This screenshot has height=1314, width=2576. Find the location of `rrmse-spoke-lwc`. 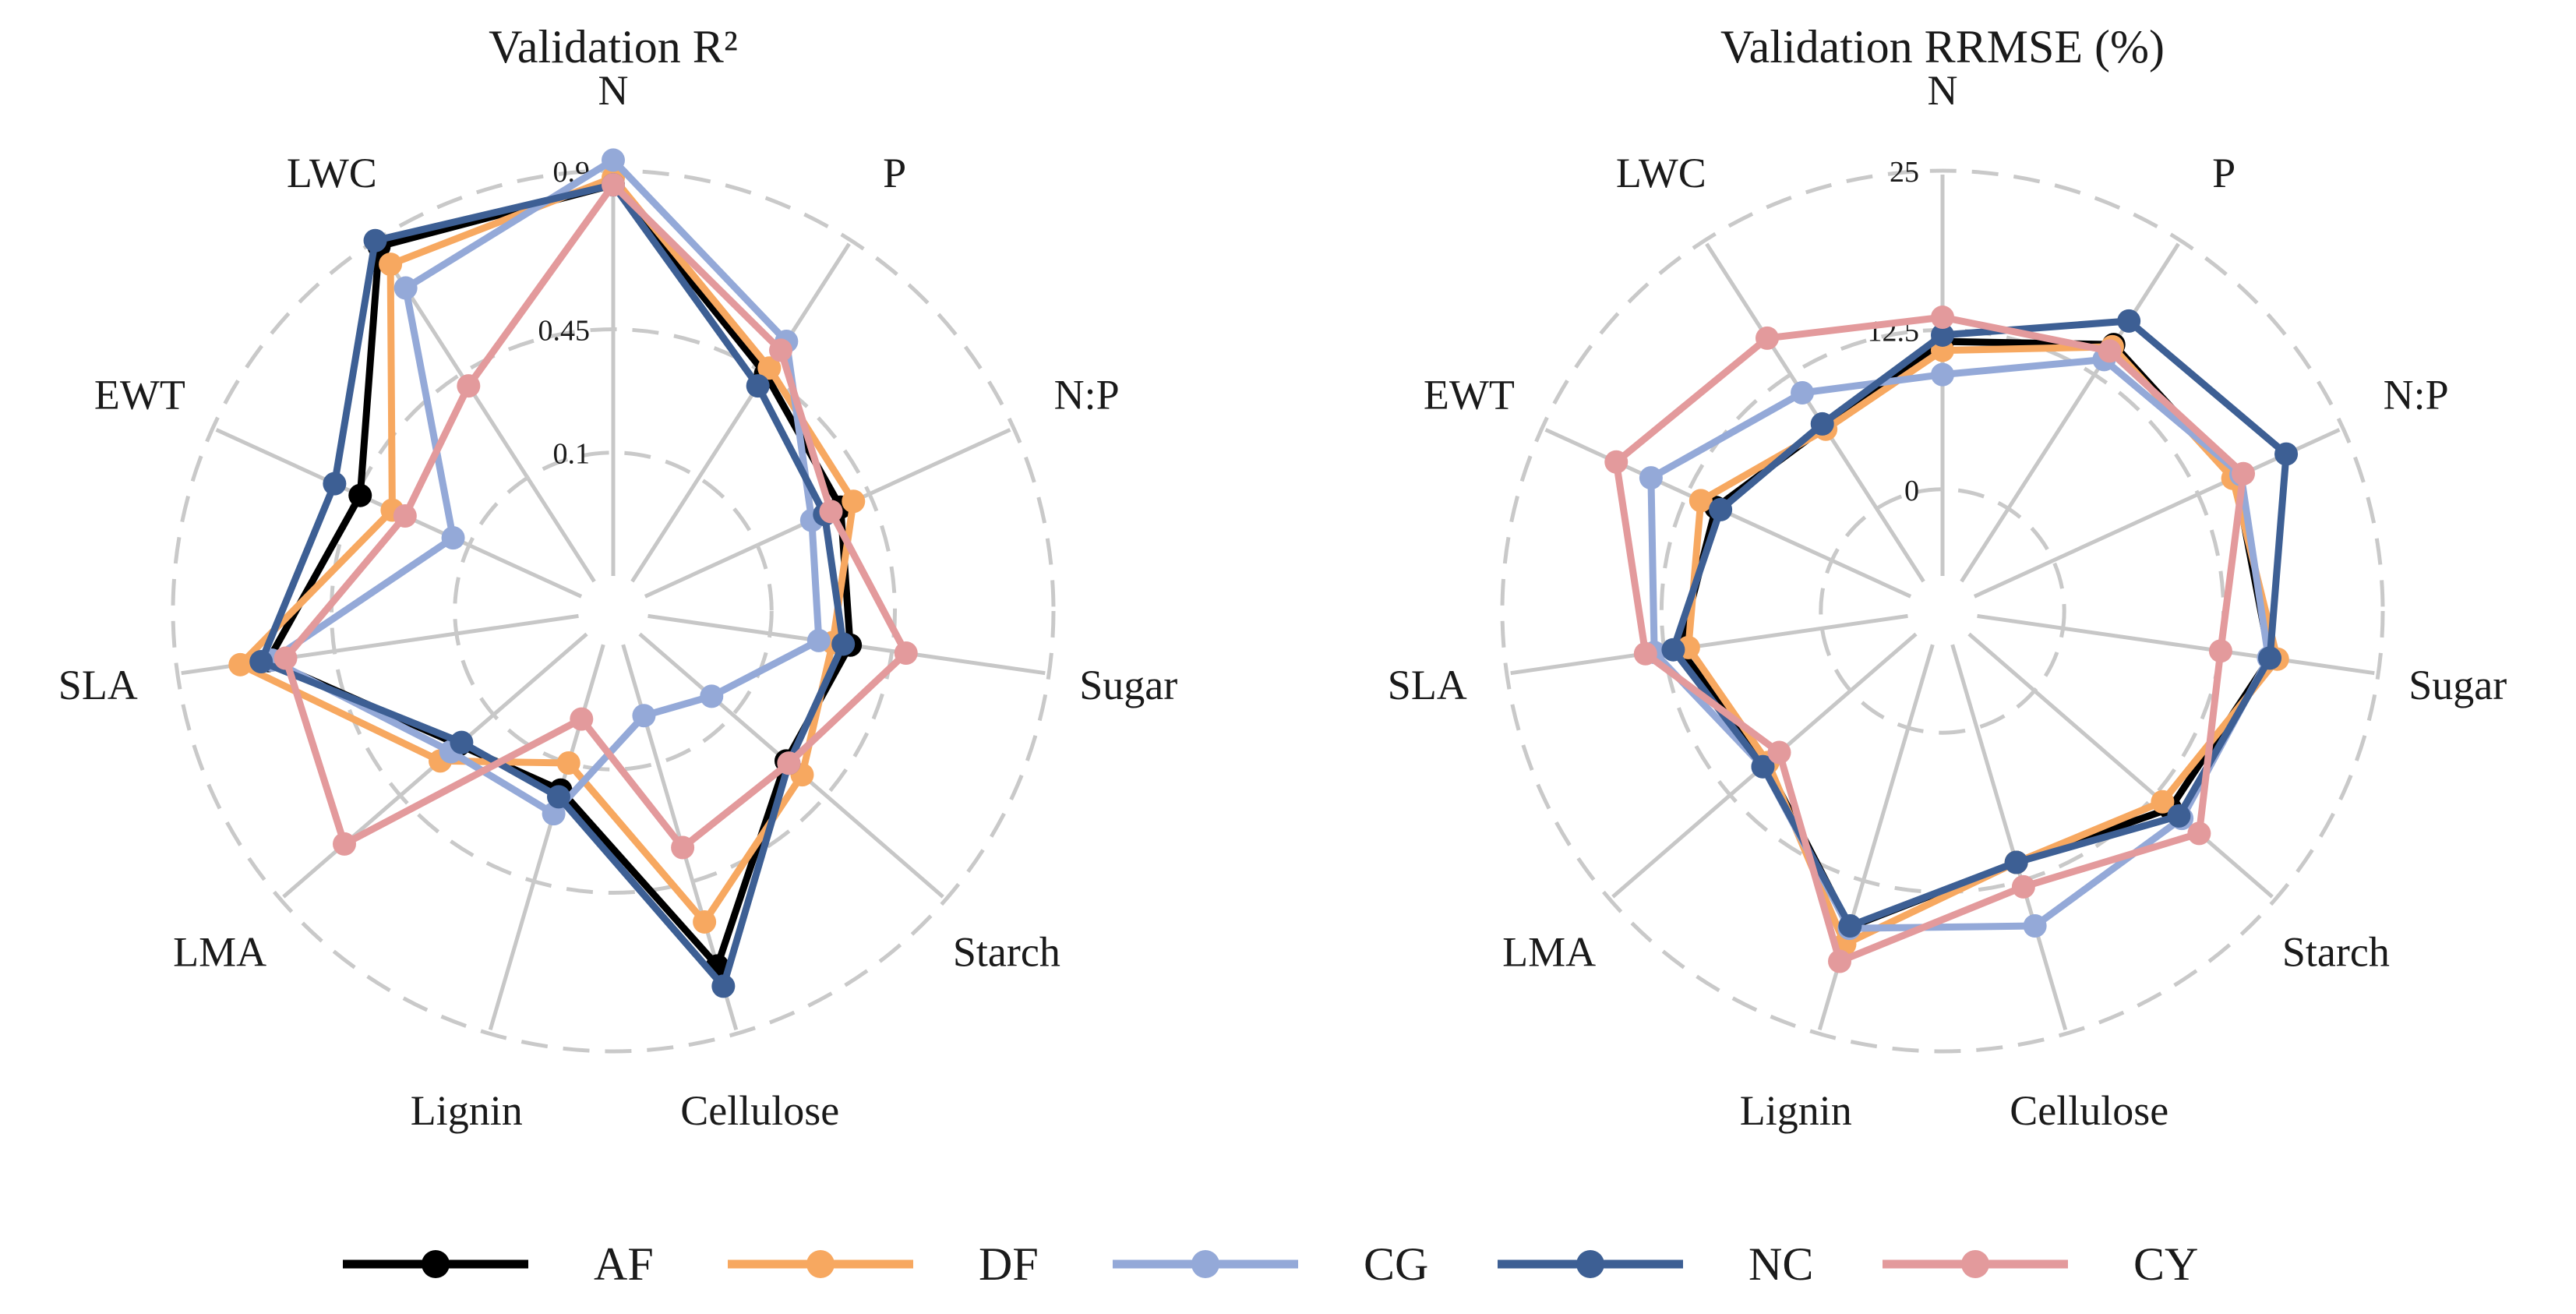

rrmse-spoke-lwc is located at coordinates (1815, 412).